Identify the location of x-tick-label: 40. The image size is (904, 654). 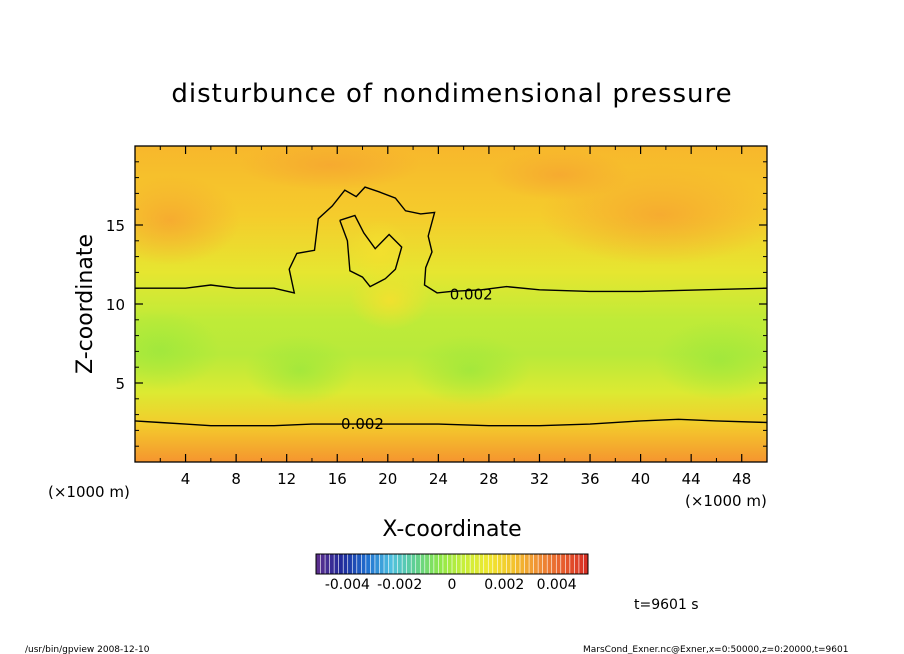
(640, 479).